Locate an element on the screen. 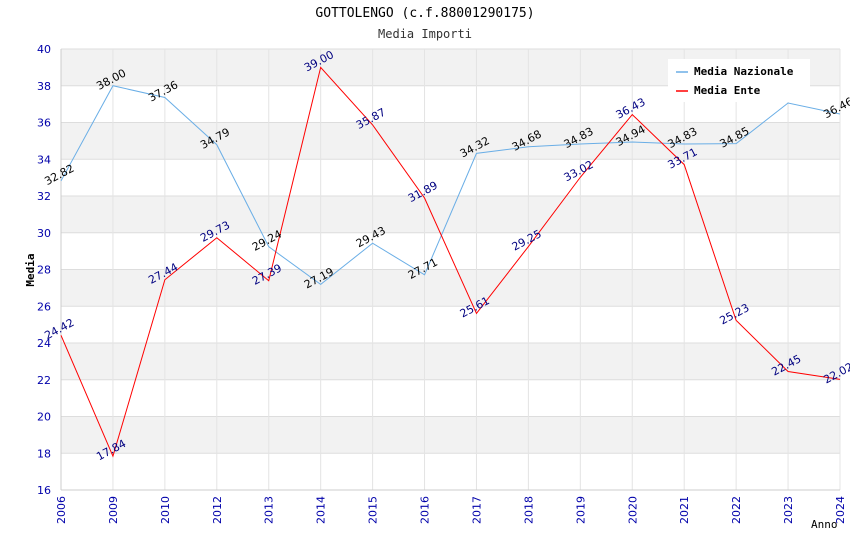  y-tick-label: 20 is located at coordinates (44, 417).